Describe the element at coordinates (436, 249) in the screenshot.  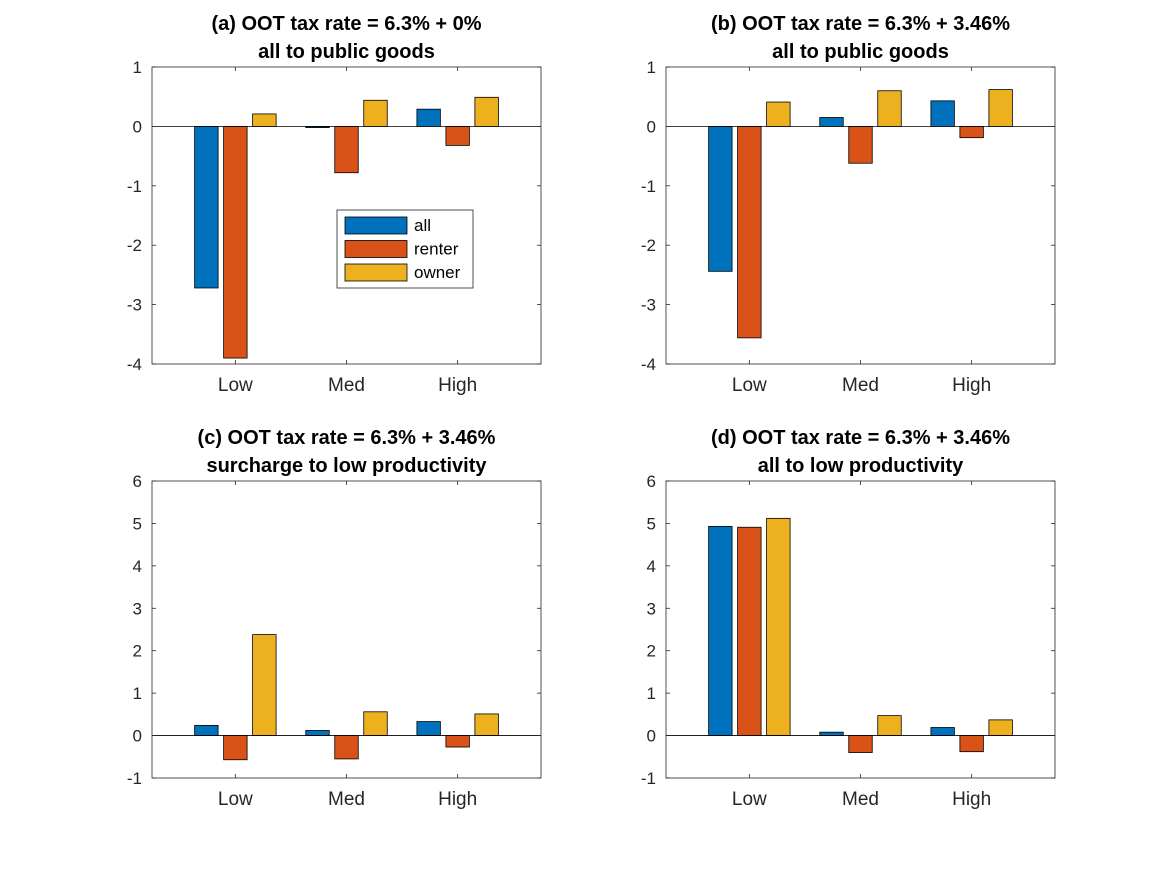
I see `legend-label-renter: renter` at that location.